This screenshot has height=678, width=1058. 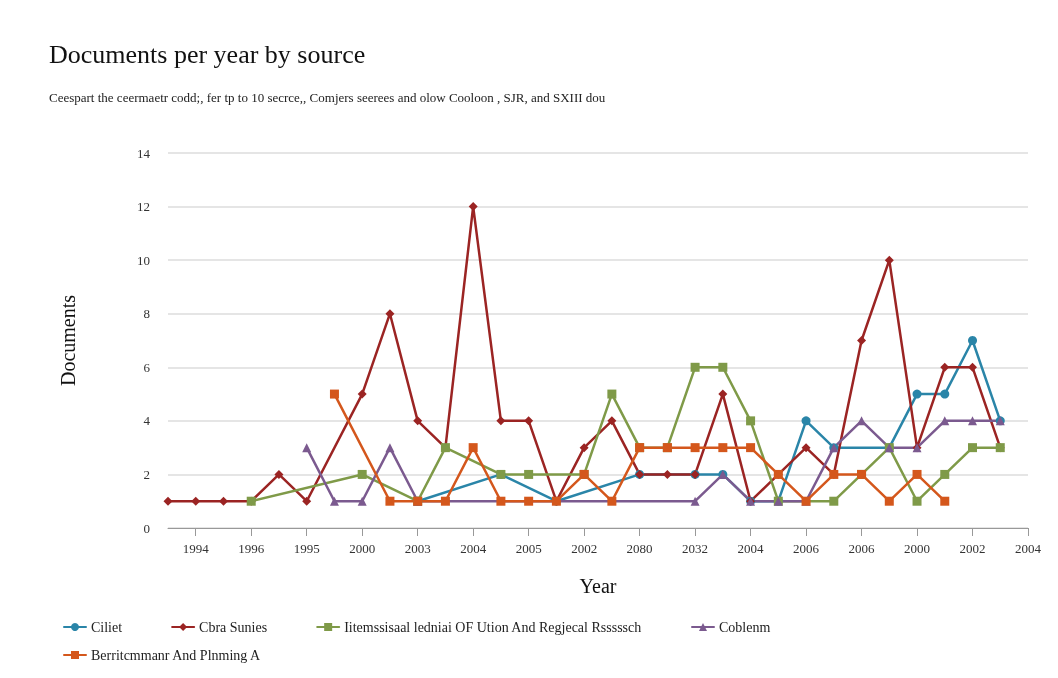 I want to click on x-tick-label: 2005, so click(x=528, y=548).